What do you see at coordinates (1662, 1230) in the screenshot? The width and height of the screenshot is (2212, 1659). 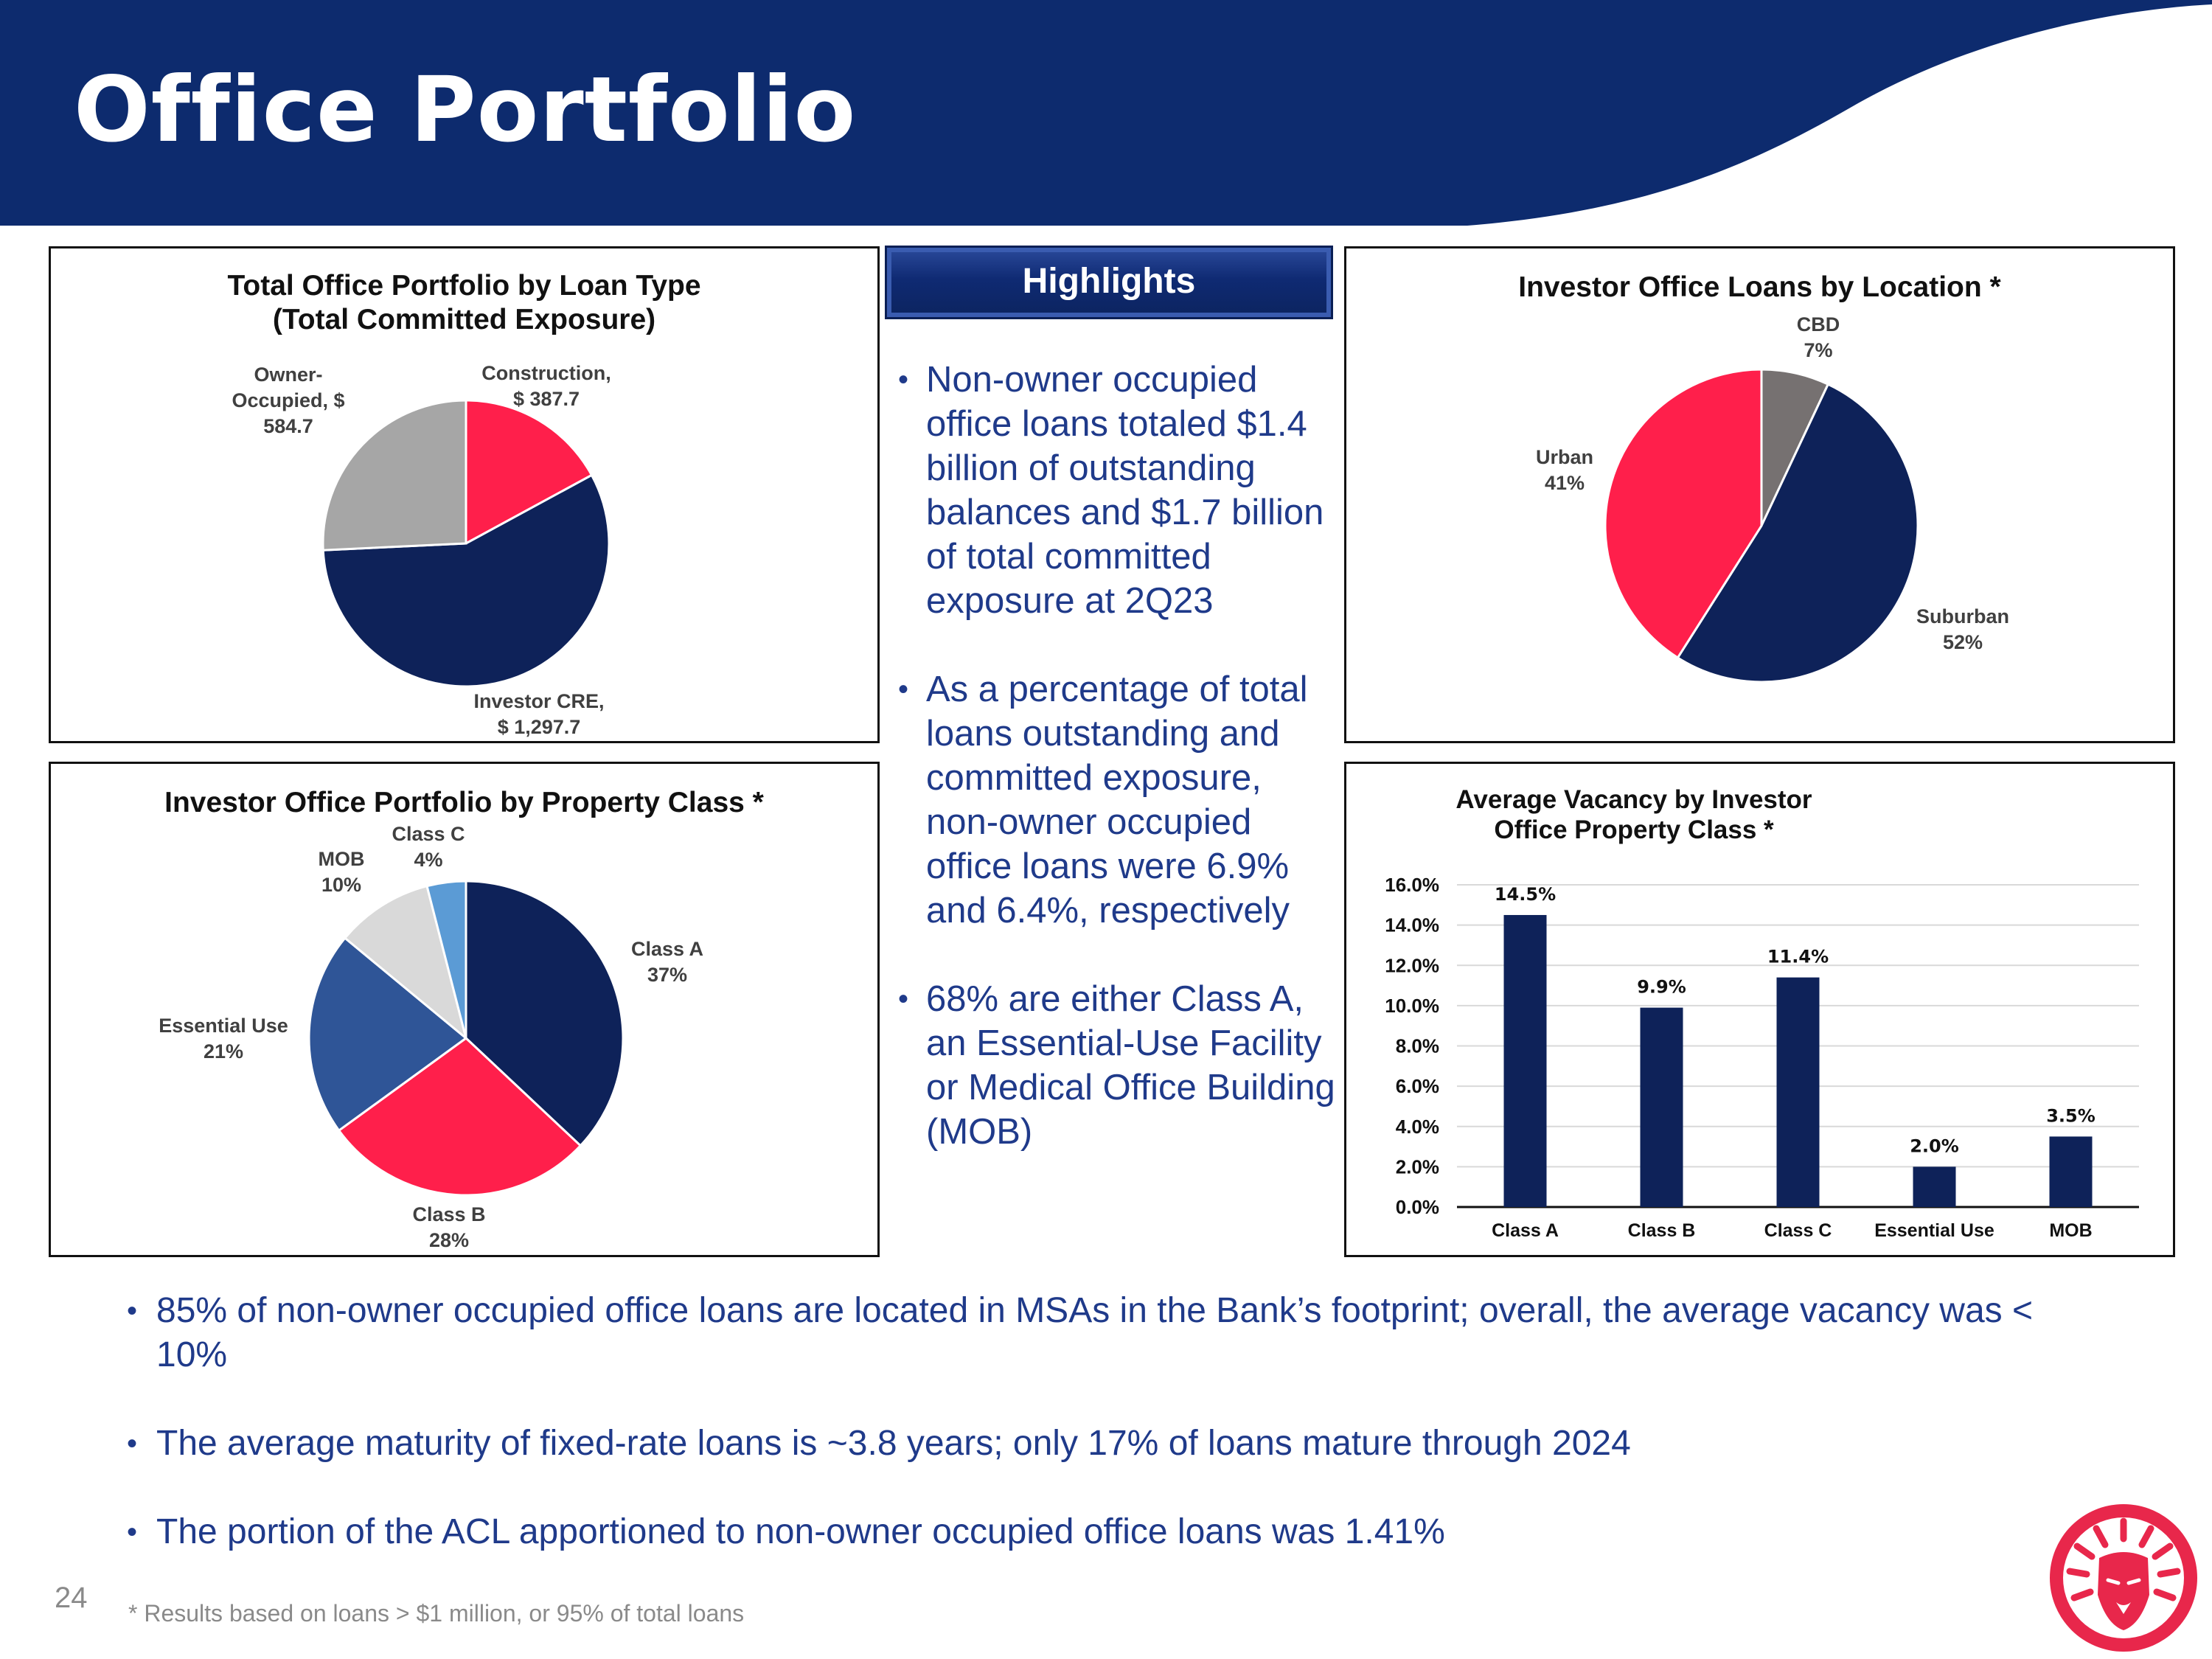 I see `x-tick-label: Class B` at bounding box center [1662, 1230].